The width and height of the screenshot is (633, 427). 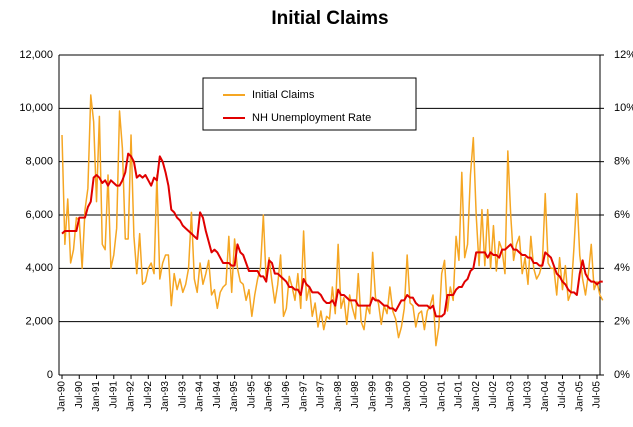 I want to click on x-tick-label: Jan-99, so click(x=372, y=396).